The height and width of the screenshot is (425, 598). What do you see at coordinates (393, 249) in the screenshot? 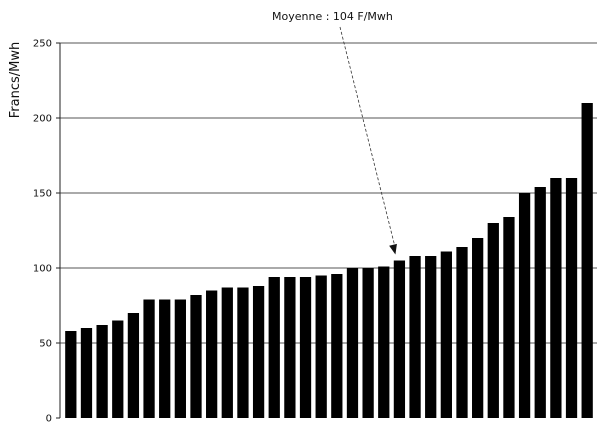
I see `mean-arrowhead` at bounding box center [393, 249].